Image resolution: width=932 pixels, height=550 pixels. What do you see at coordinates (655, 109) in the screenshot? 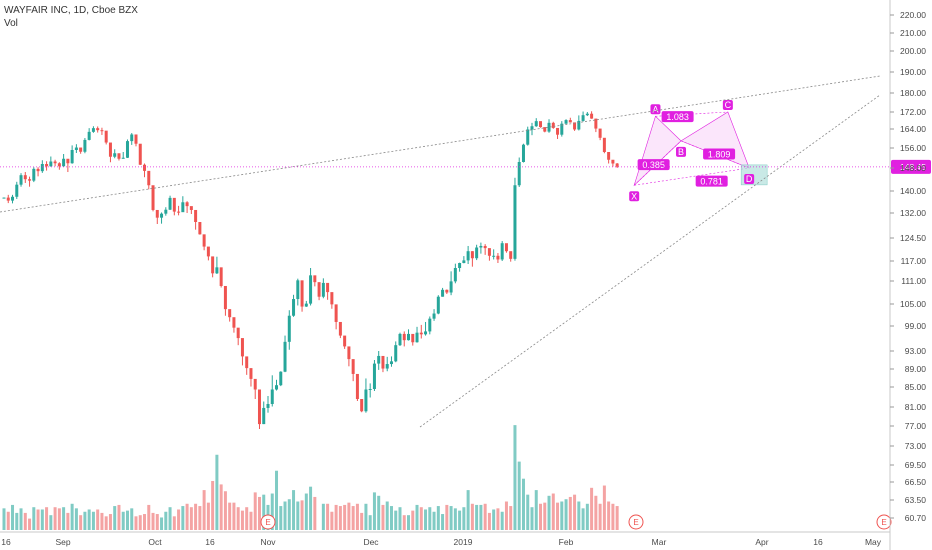
I see `pattern-point-tag` at bounding box center [655, 109].